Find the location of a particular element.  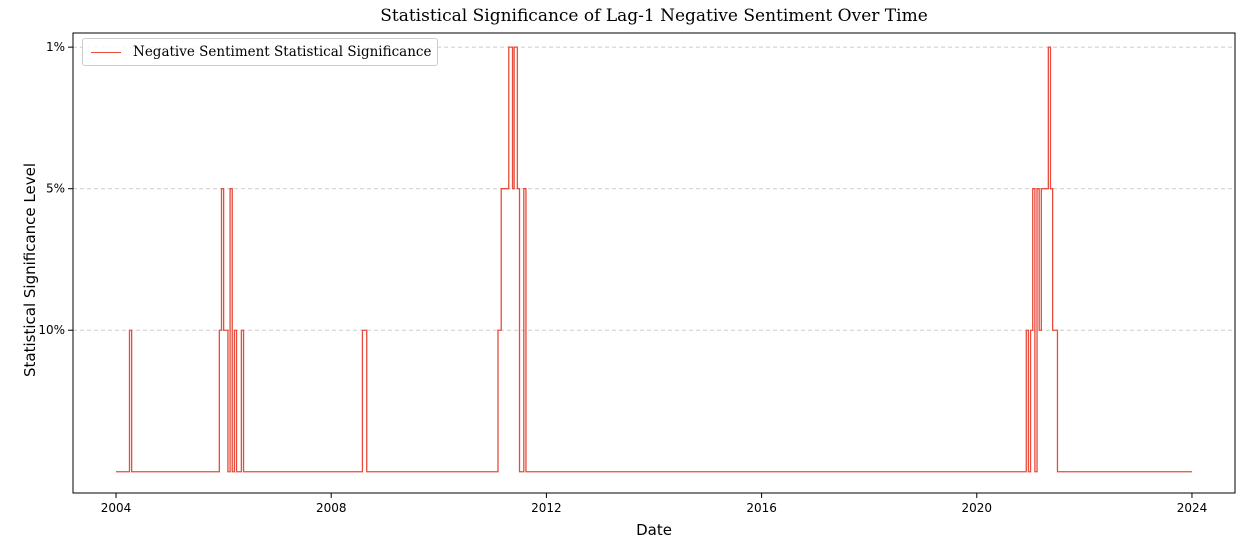

y-axis-ticks: 10% 5% 1% is located at coordinates (55, 188).